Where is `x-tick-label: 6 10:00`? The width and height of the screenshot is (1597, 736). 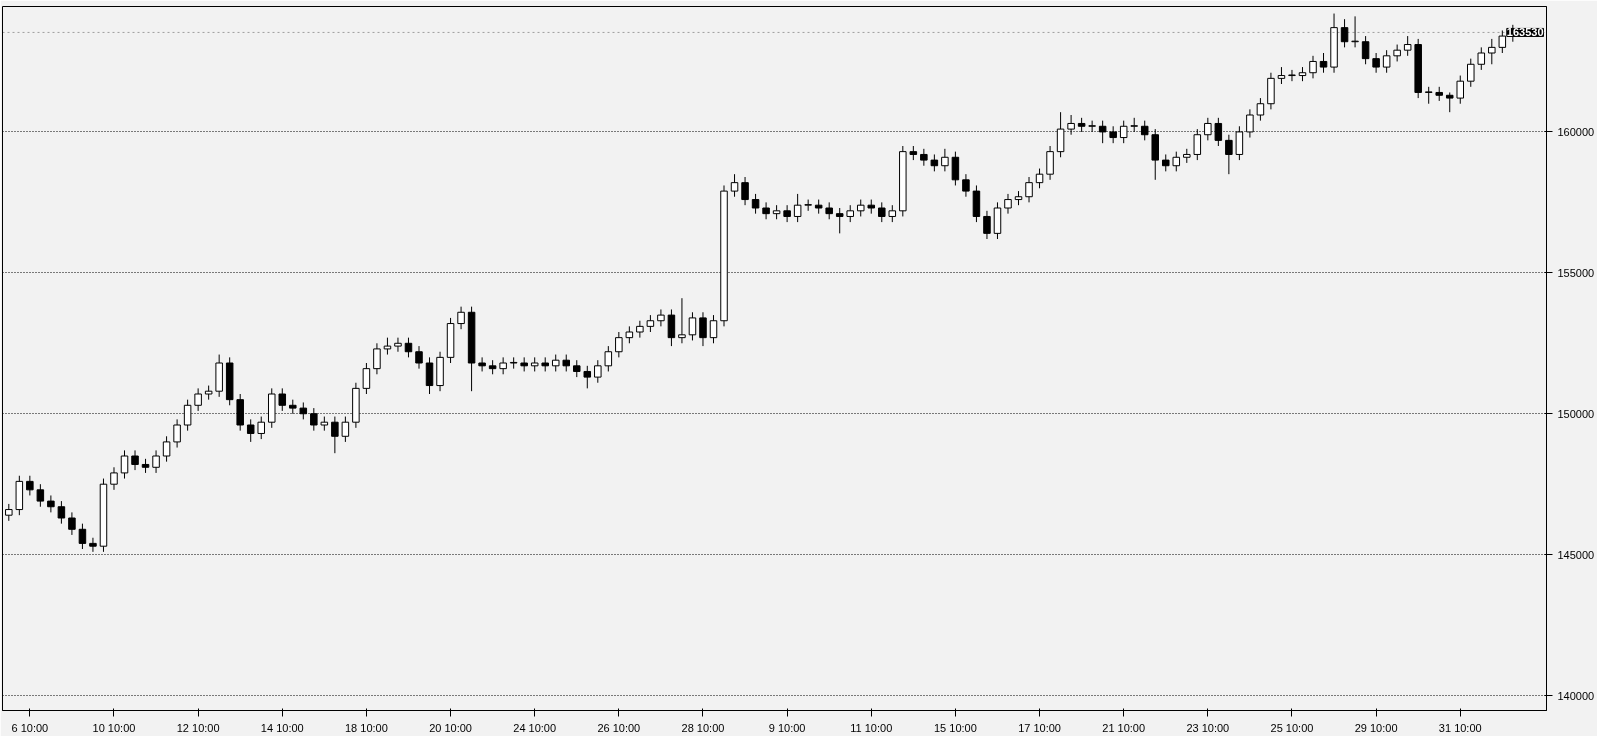
x-tick-label: 6 10:00 is located at coordinates (30, 727).